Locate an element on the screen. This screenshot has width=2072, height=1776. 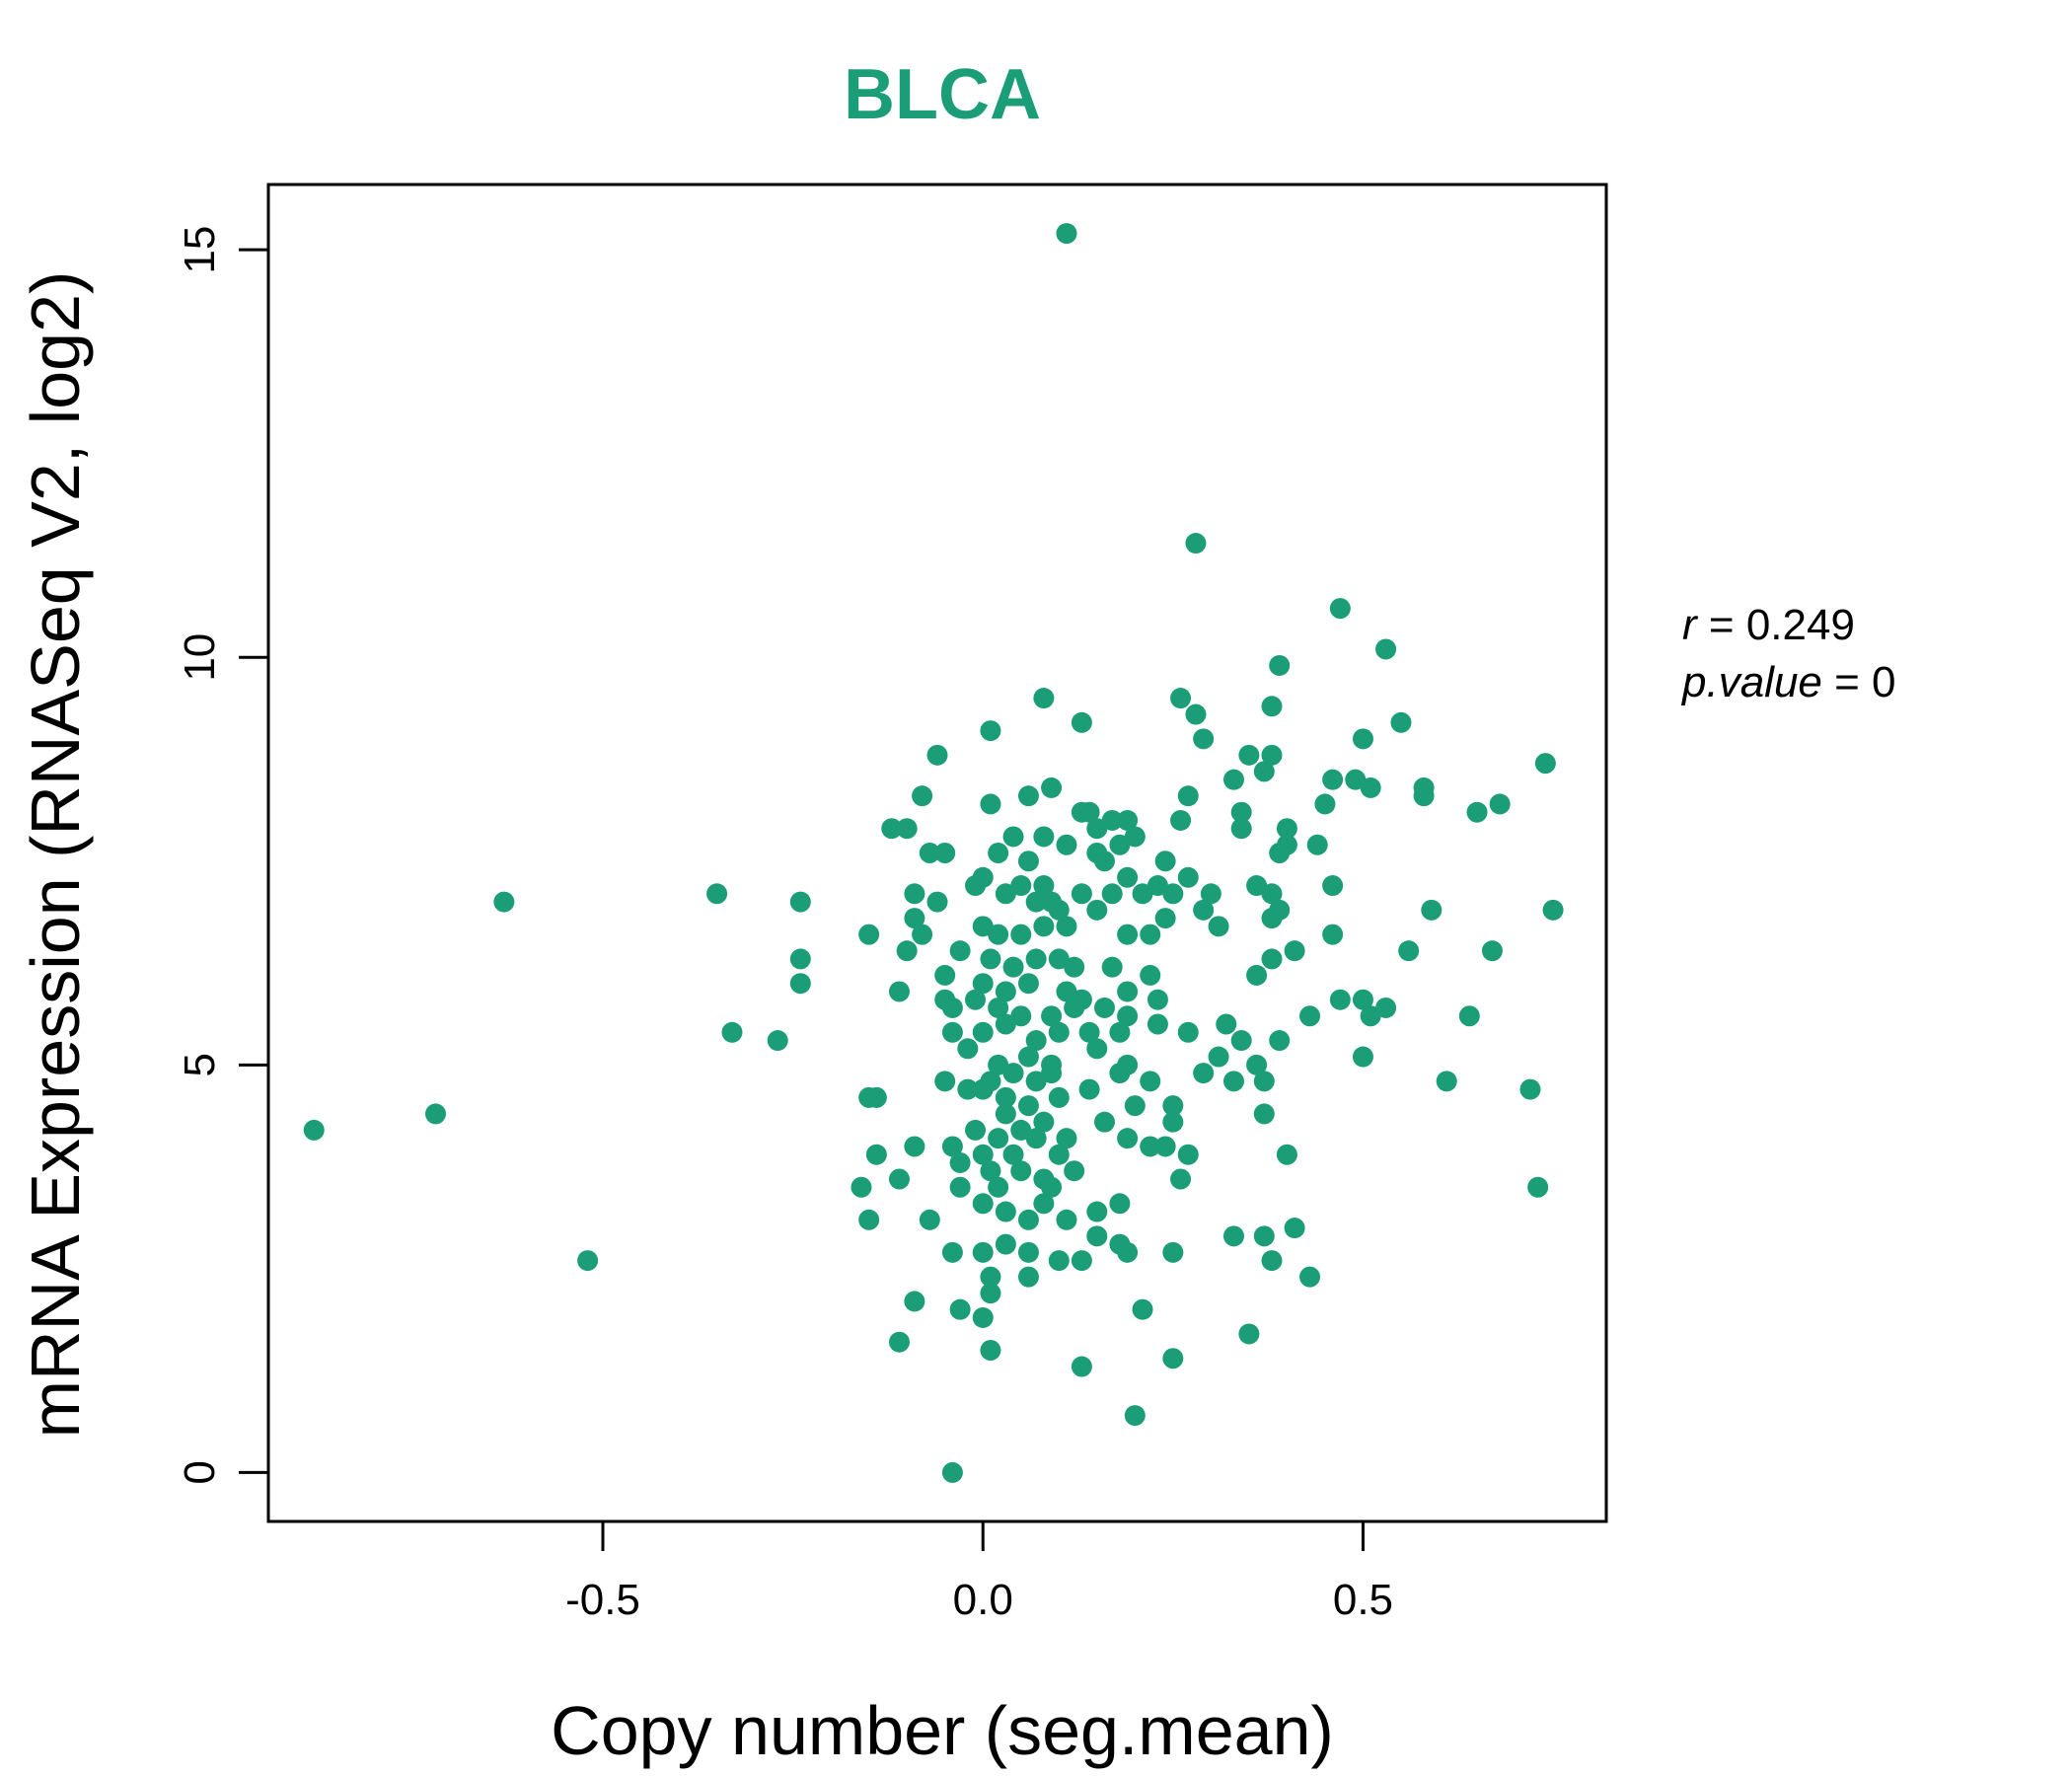
y-axis-label: mRNA Expression (RNASeq V2, log2) is located at coordinates (56, 855).